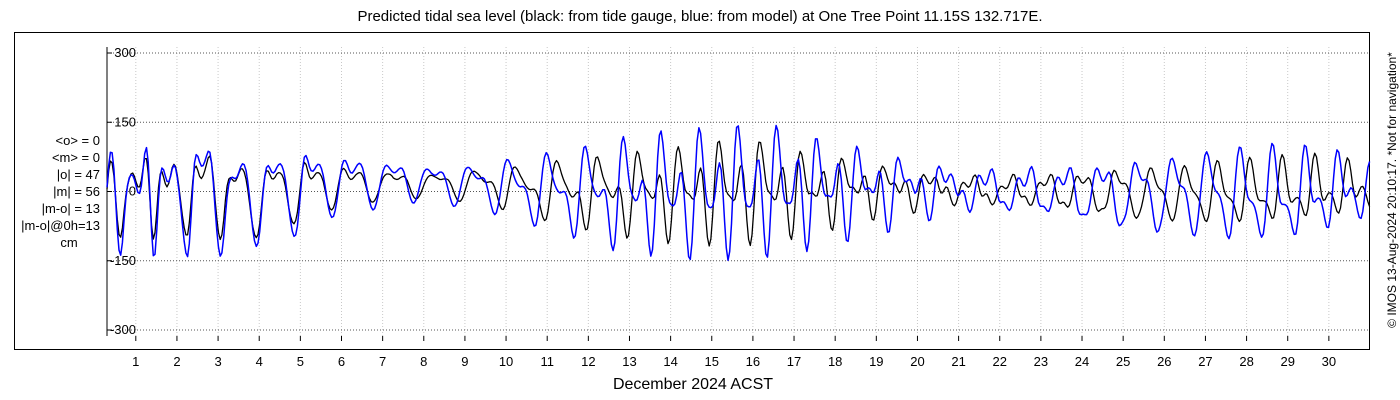 The width and height of the screenshot is (1400, 400). What do you see at coordinates (135, 361) in the screenshot?
I see `x-tick-label: 1` at bounding box center [135, 361].